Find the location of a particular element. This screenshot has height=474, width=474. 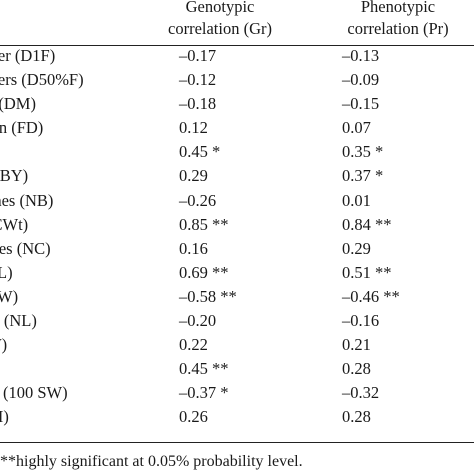

pr-cell: 0.51 ** is located at coordinates (367, 272).